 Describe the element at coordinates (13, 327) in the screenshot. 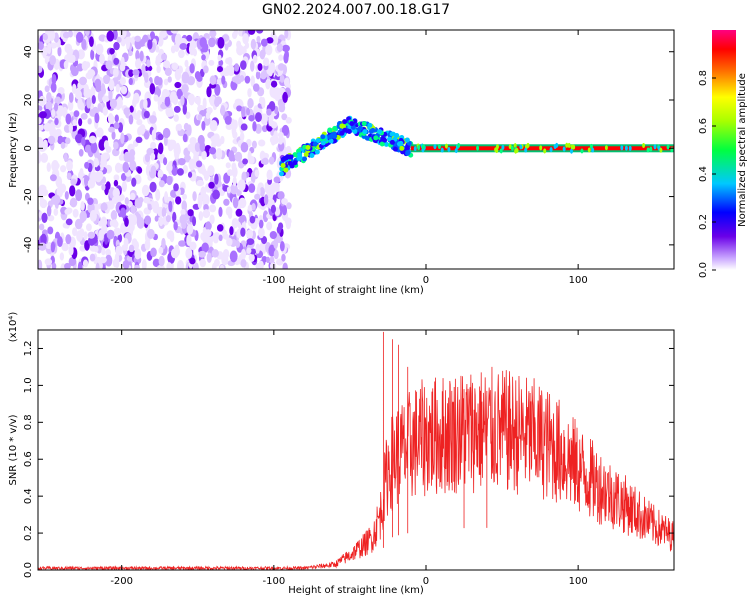

I see `snr-scale-label: (x10⁴)` at that location.